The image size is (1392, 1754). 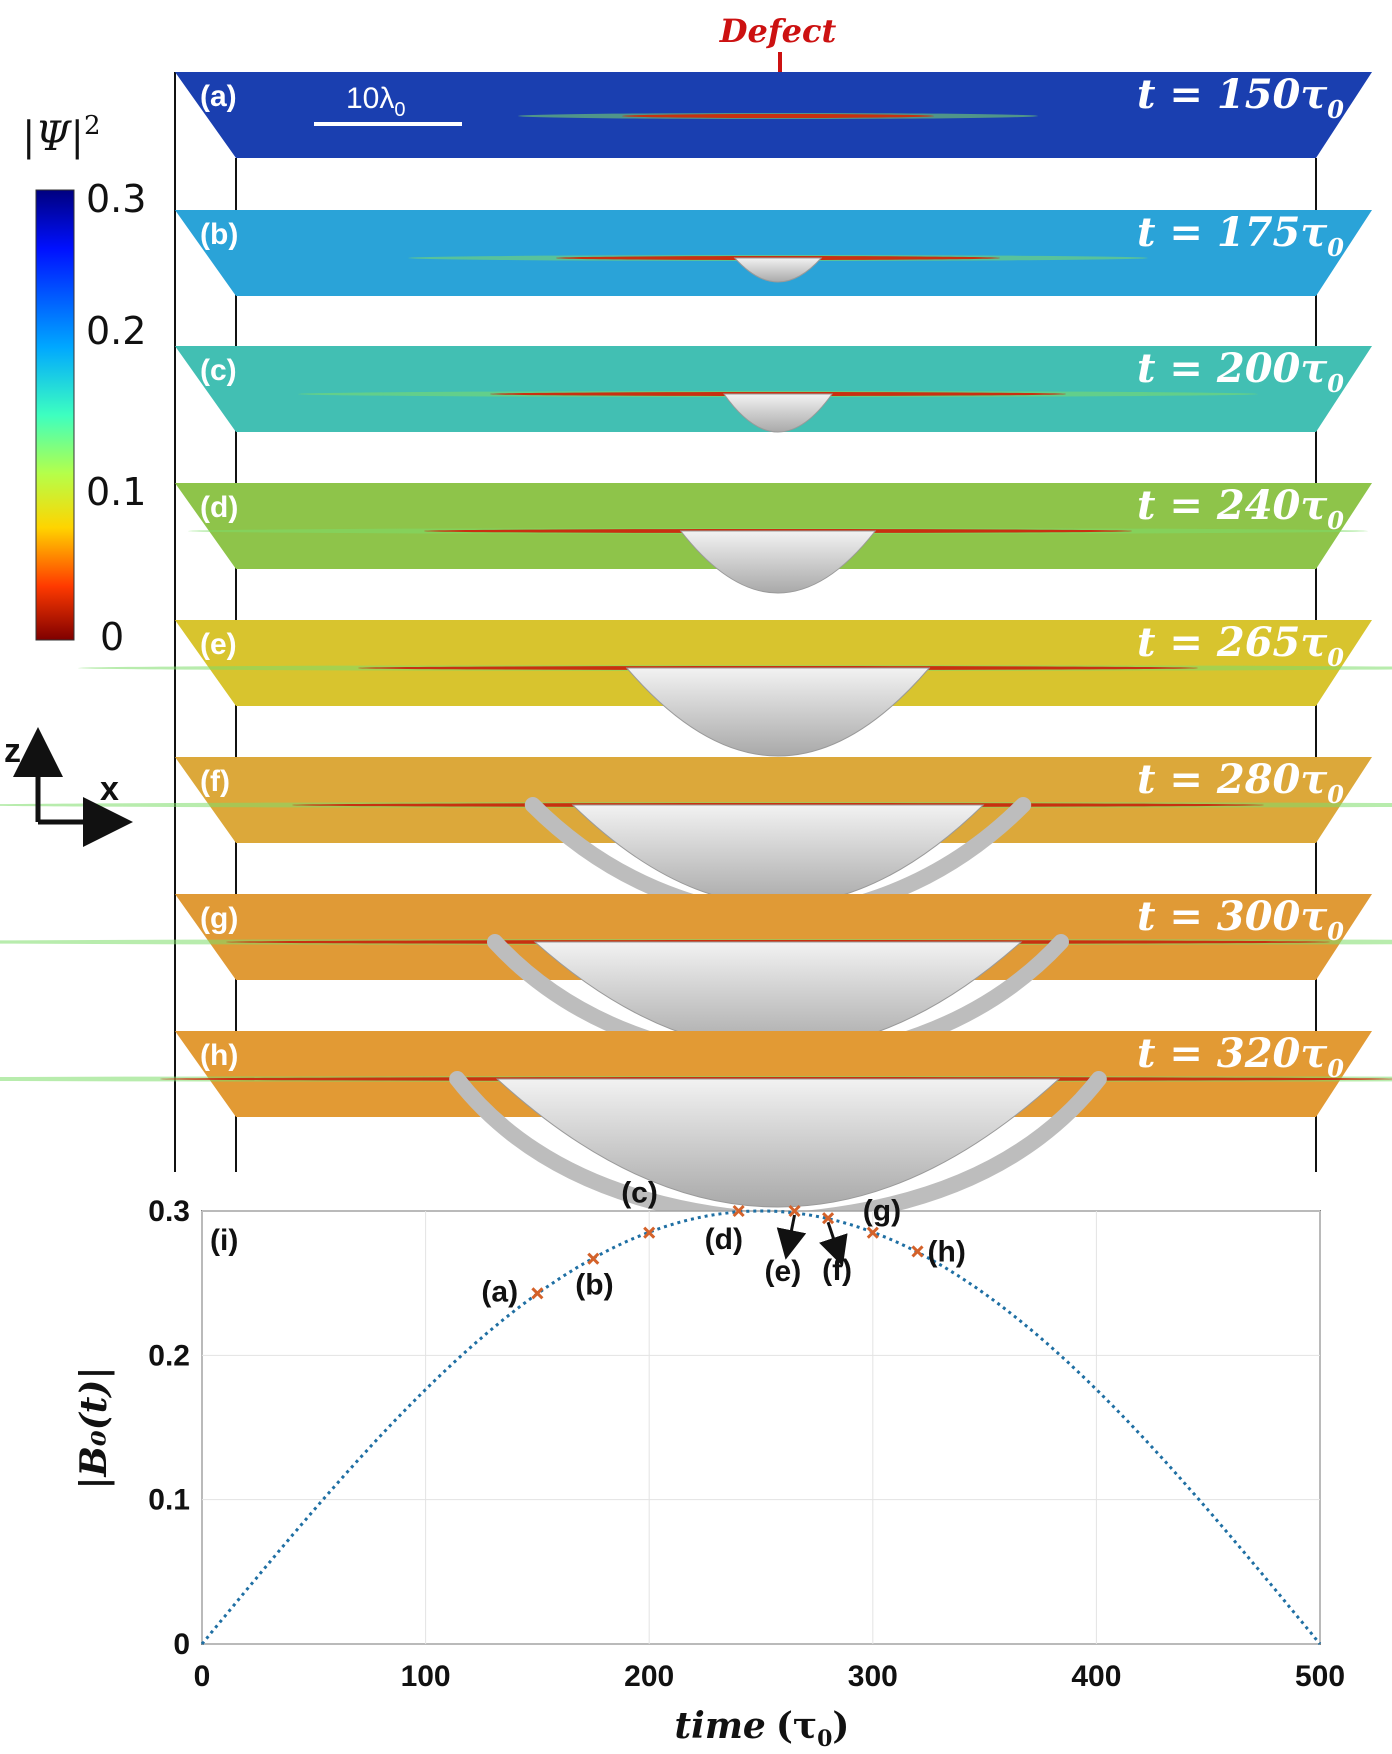 I want to click on panel-time: t = 320τ0, so click(x=1240, y=1056).